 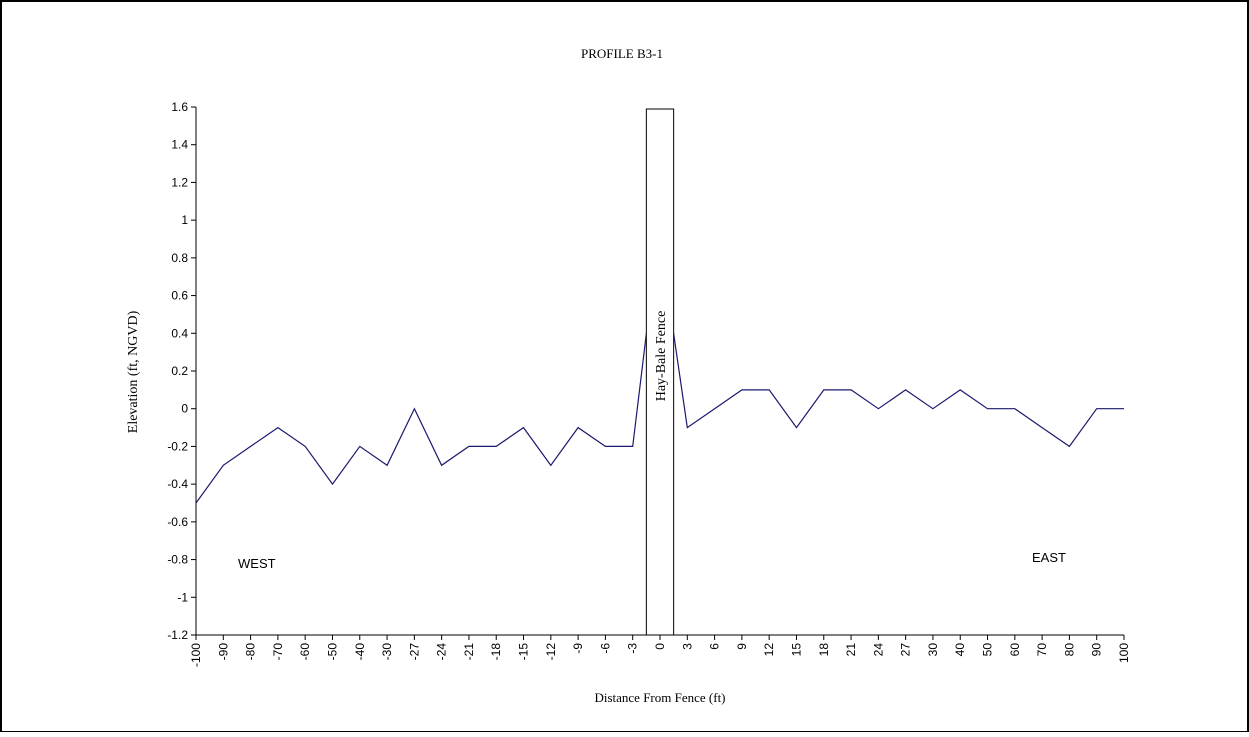 I want to click on x-tick-label: 50, so click(x=988, y=650).